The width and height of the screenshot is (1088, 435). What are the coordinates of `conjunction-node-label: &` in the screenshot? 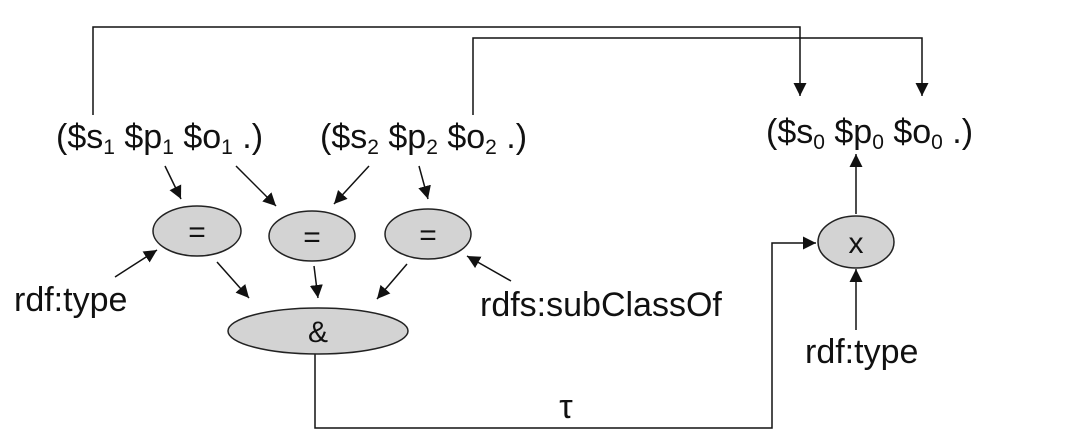 It's located at (318, 332).